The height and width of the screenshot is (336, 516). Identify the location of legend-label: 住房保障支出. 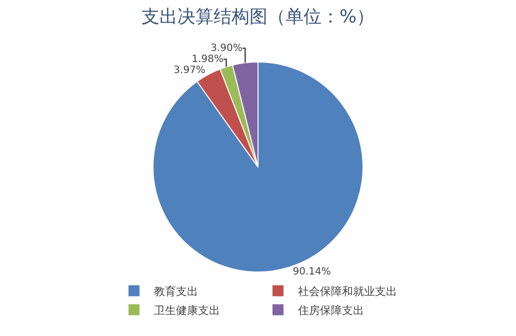
(331, 310).